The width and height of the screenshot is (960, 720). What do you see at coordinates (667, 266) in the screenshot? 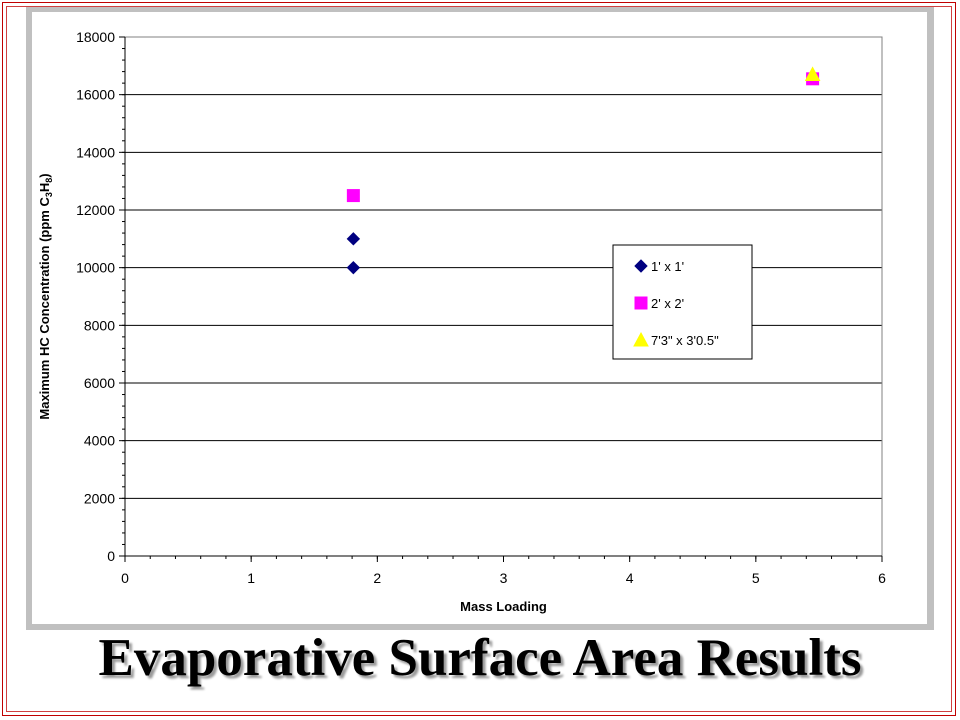
I see `legend-label-series1: 1' x 1'` at bounding box center [667, 266].